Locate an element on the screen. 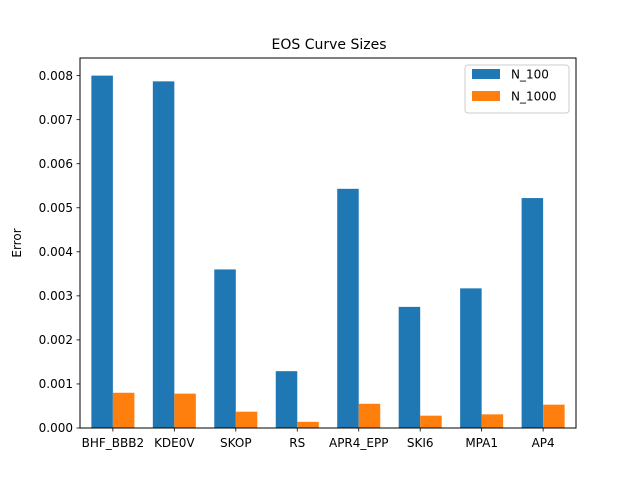  bar-n-1000-skop is located at coordinates (246, 419).